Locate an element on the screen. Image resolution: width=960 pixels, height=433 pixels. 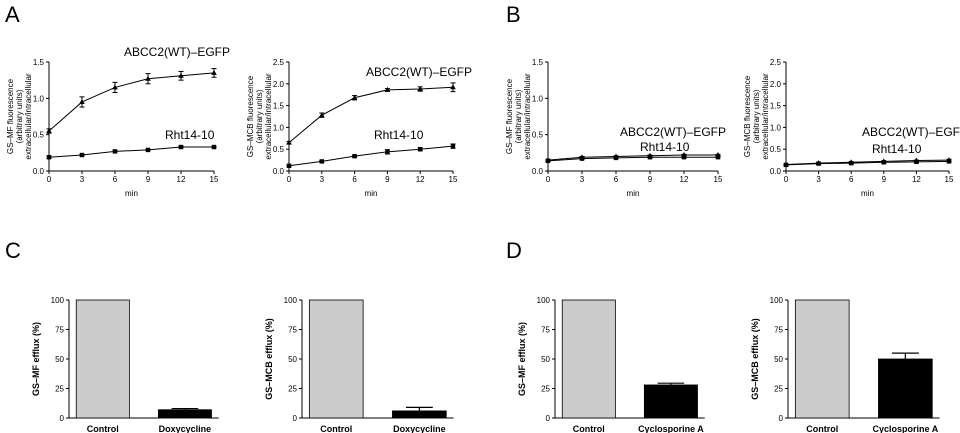
y-tick-label: 0.0 is located at coordinates (39, 171).